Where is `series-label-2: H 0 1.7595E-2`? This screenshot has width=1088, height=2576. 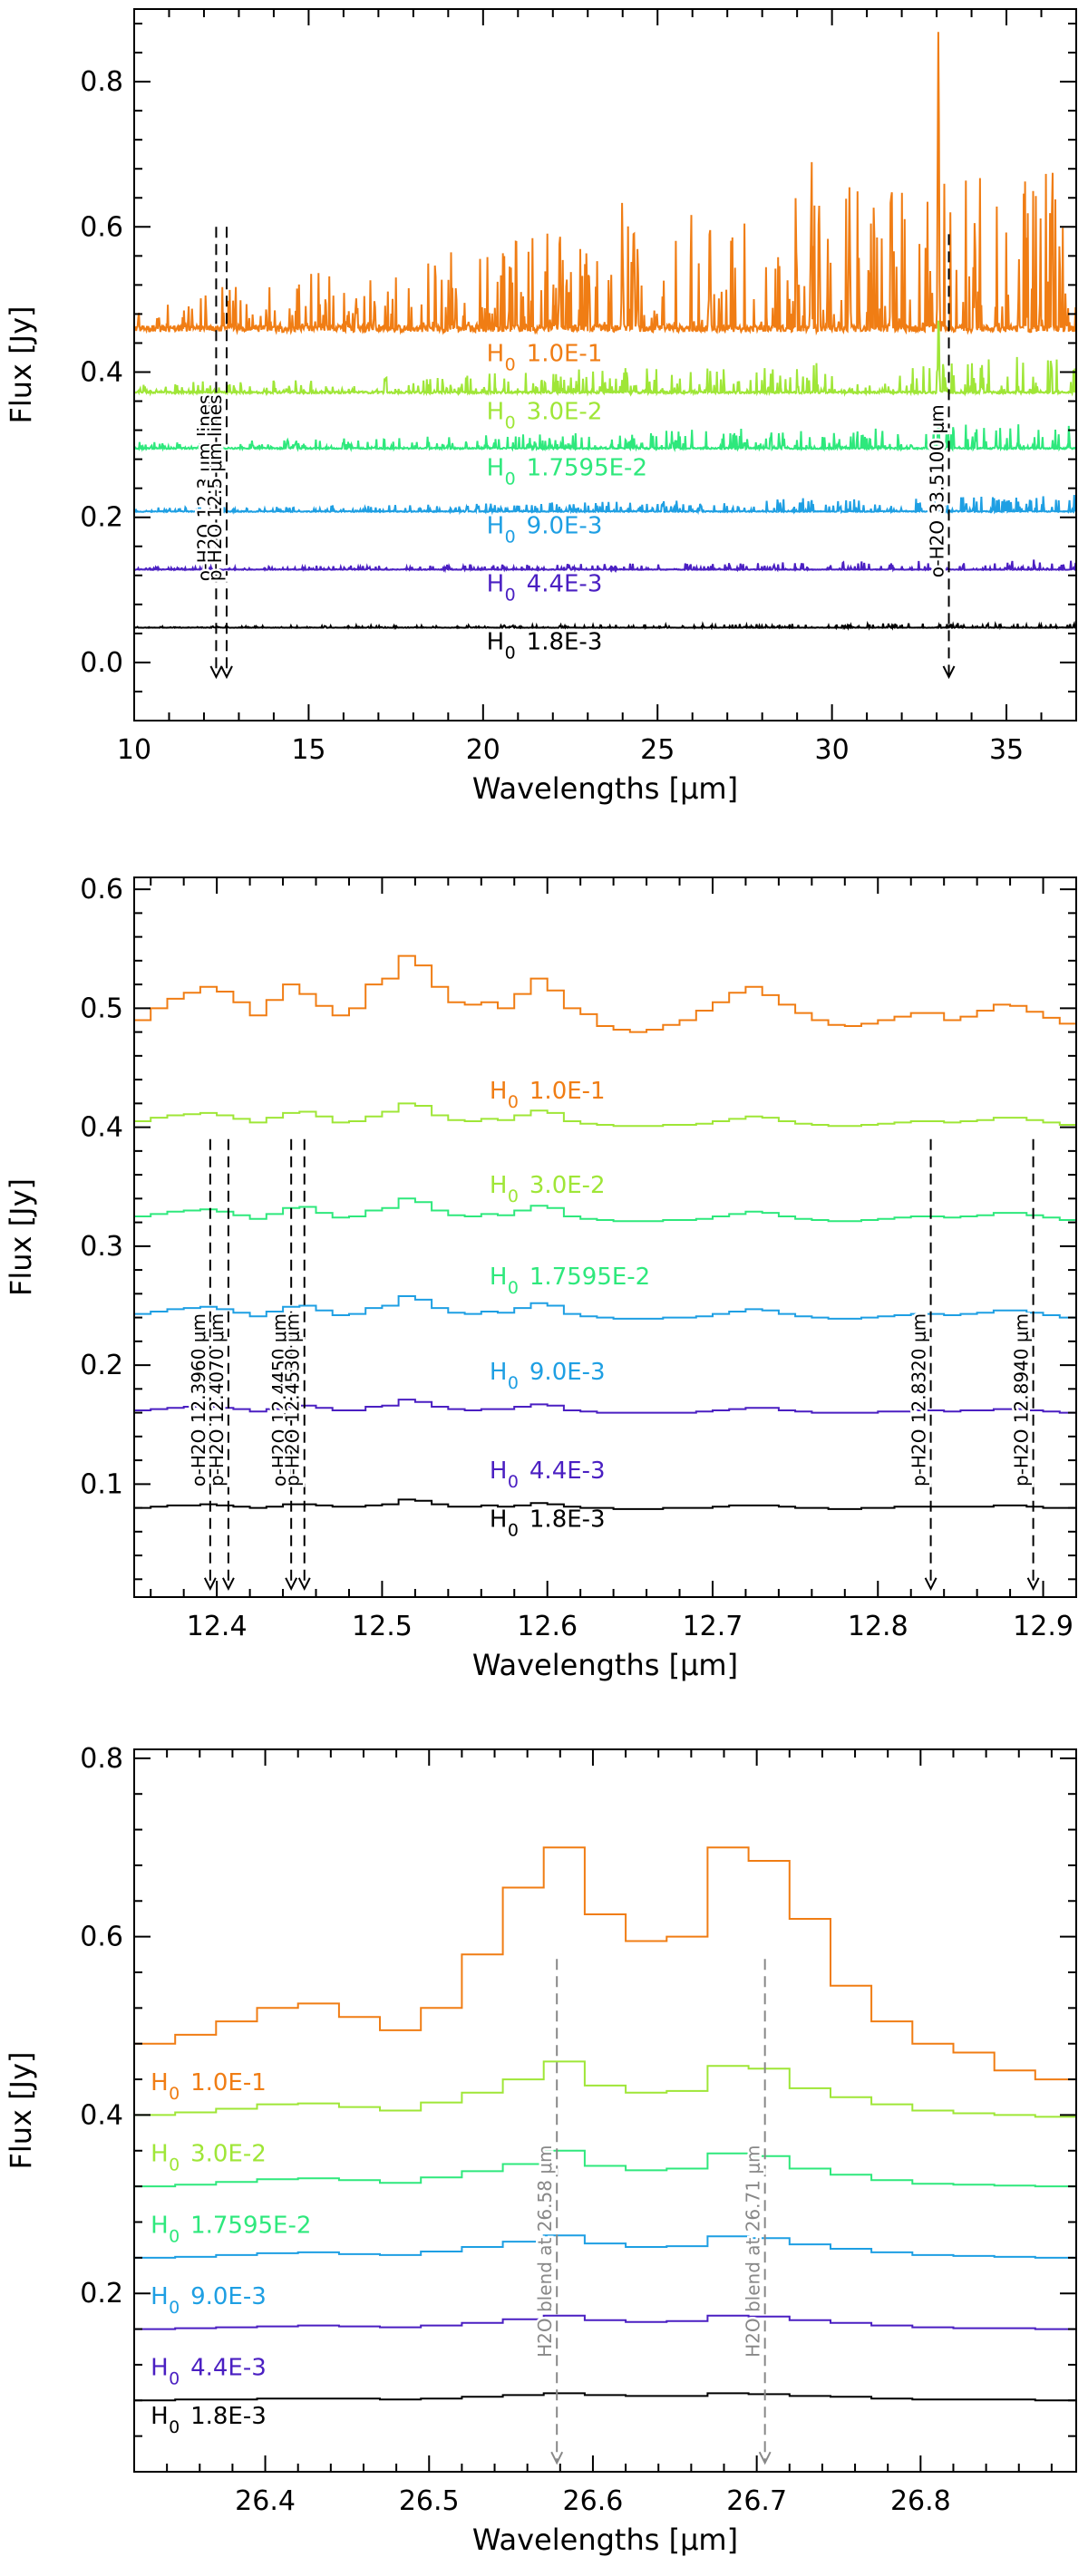
series-label-2: H 0 1.7595E-2 is located at coordinates (231, 2229).